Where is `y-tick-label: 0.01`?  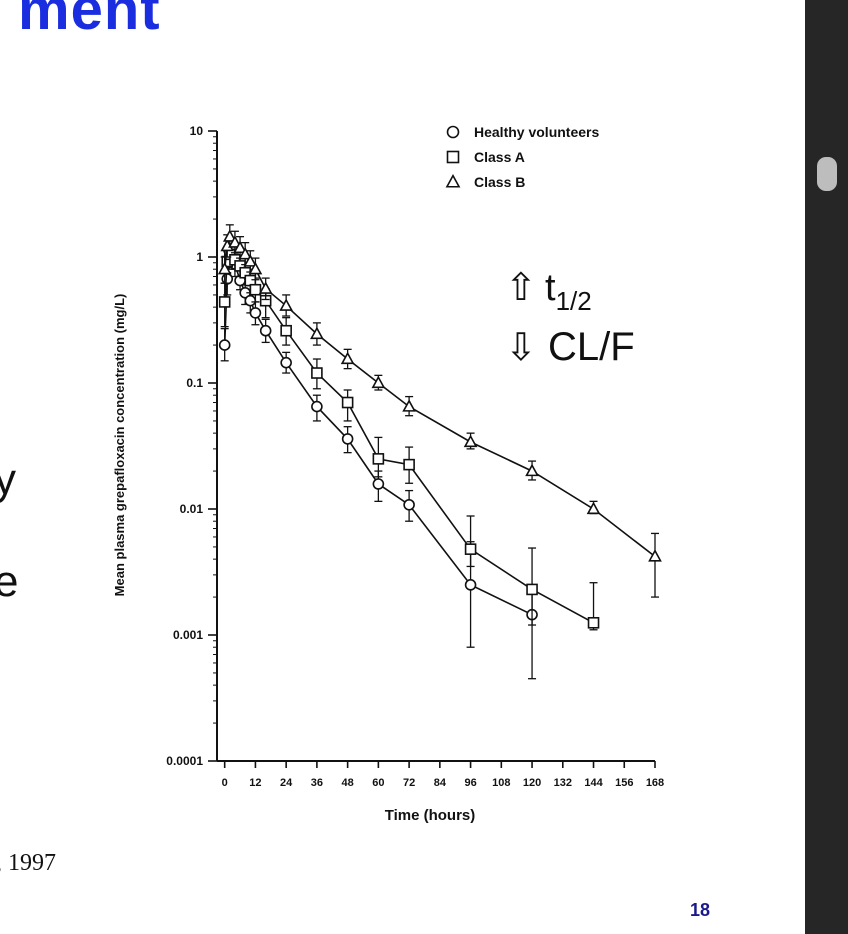
y-tick-label: 0.01 is located at coordinates (192, 509).